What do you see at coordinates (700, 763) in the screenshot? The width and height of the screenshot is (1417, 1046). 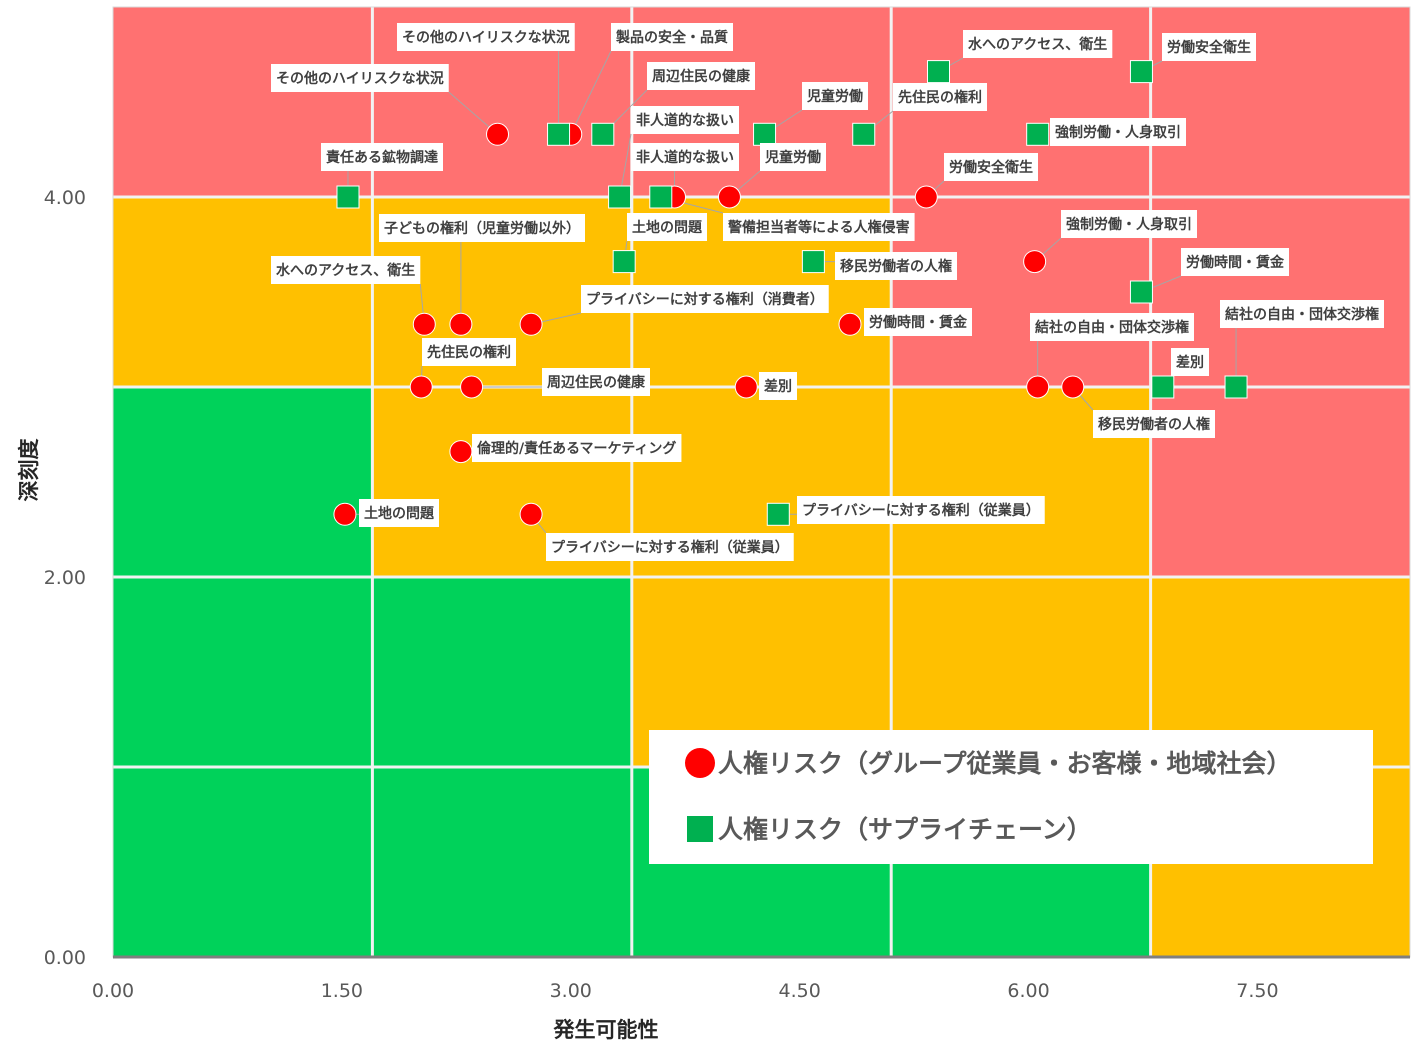 I see `legend-circle-marker` at bounding box center [700, 763].